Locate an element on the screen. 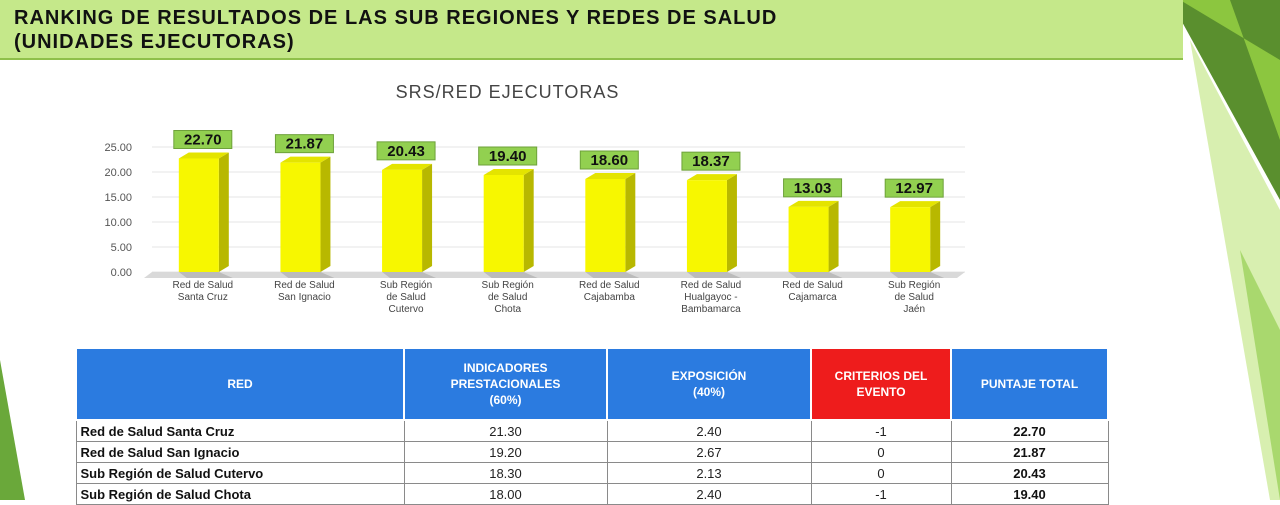 This screenshot has width=1280, height=505. header-puntaje-total: PUNTAJE TOTAL is located at coordinates (1029, 384).